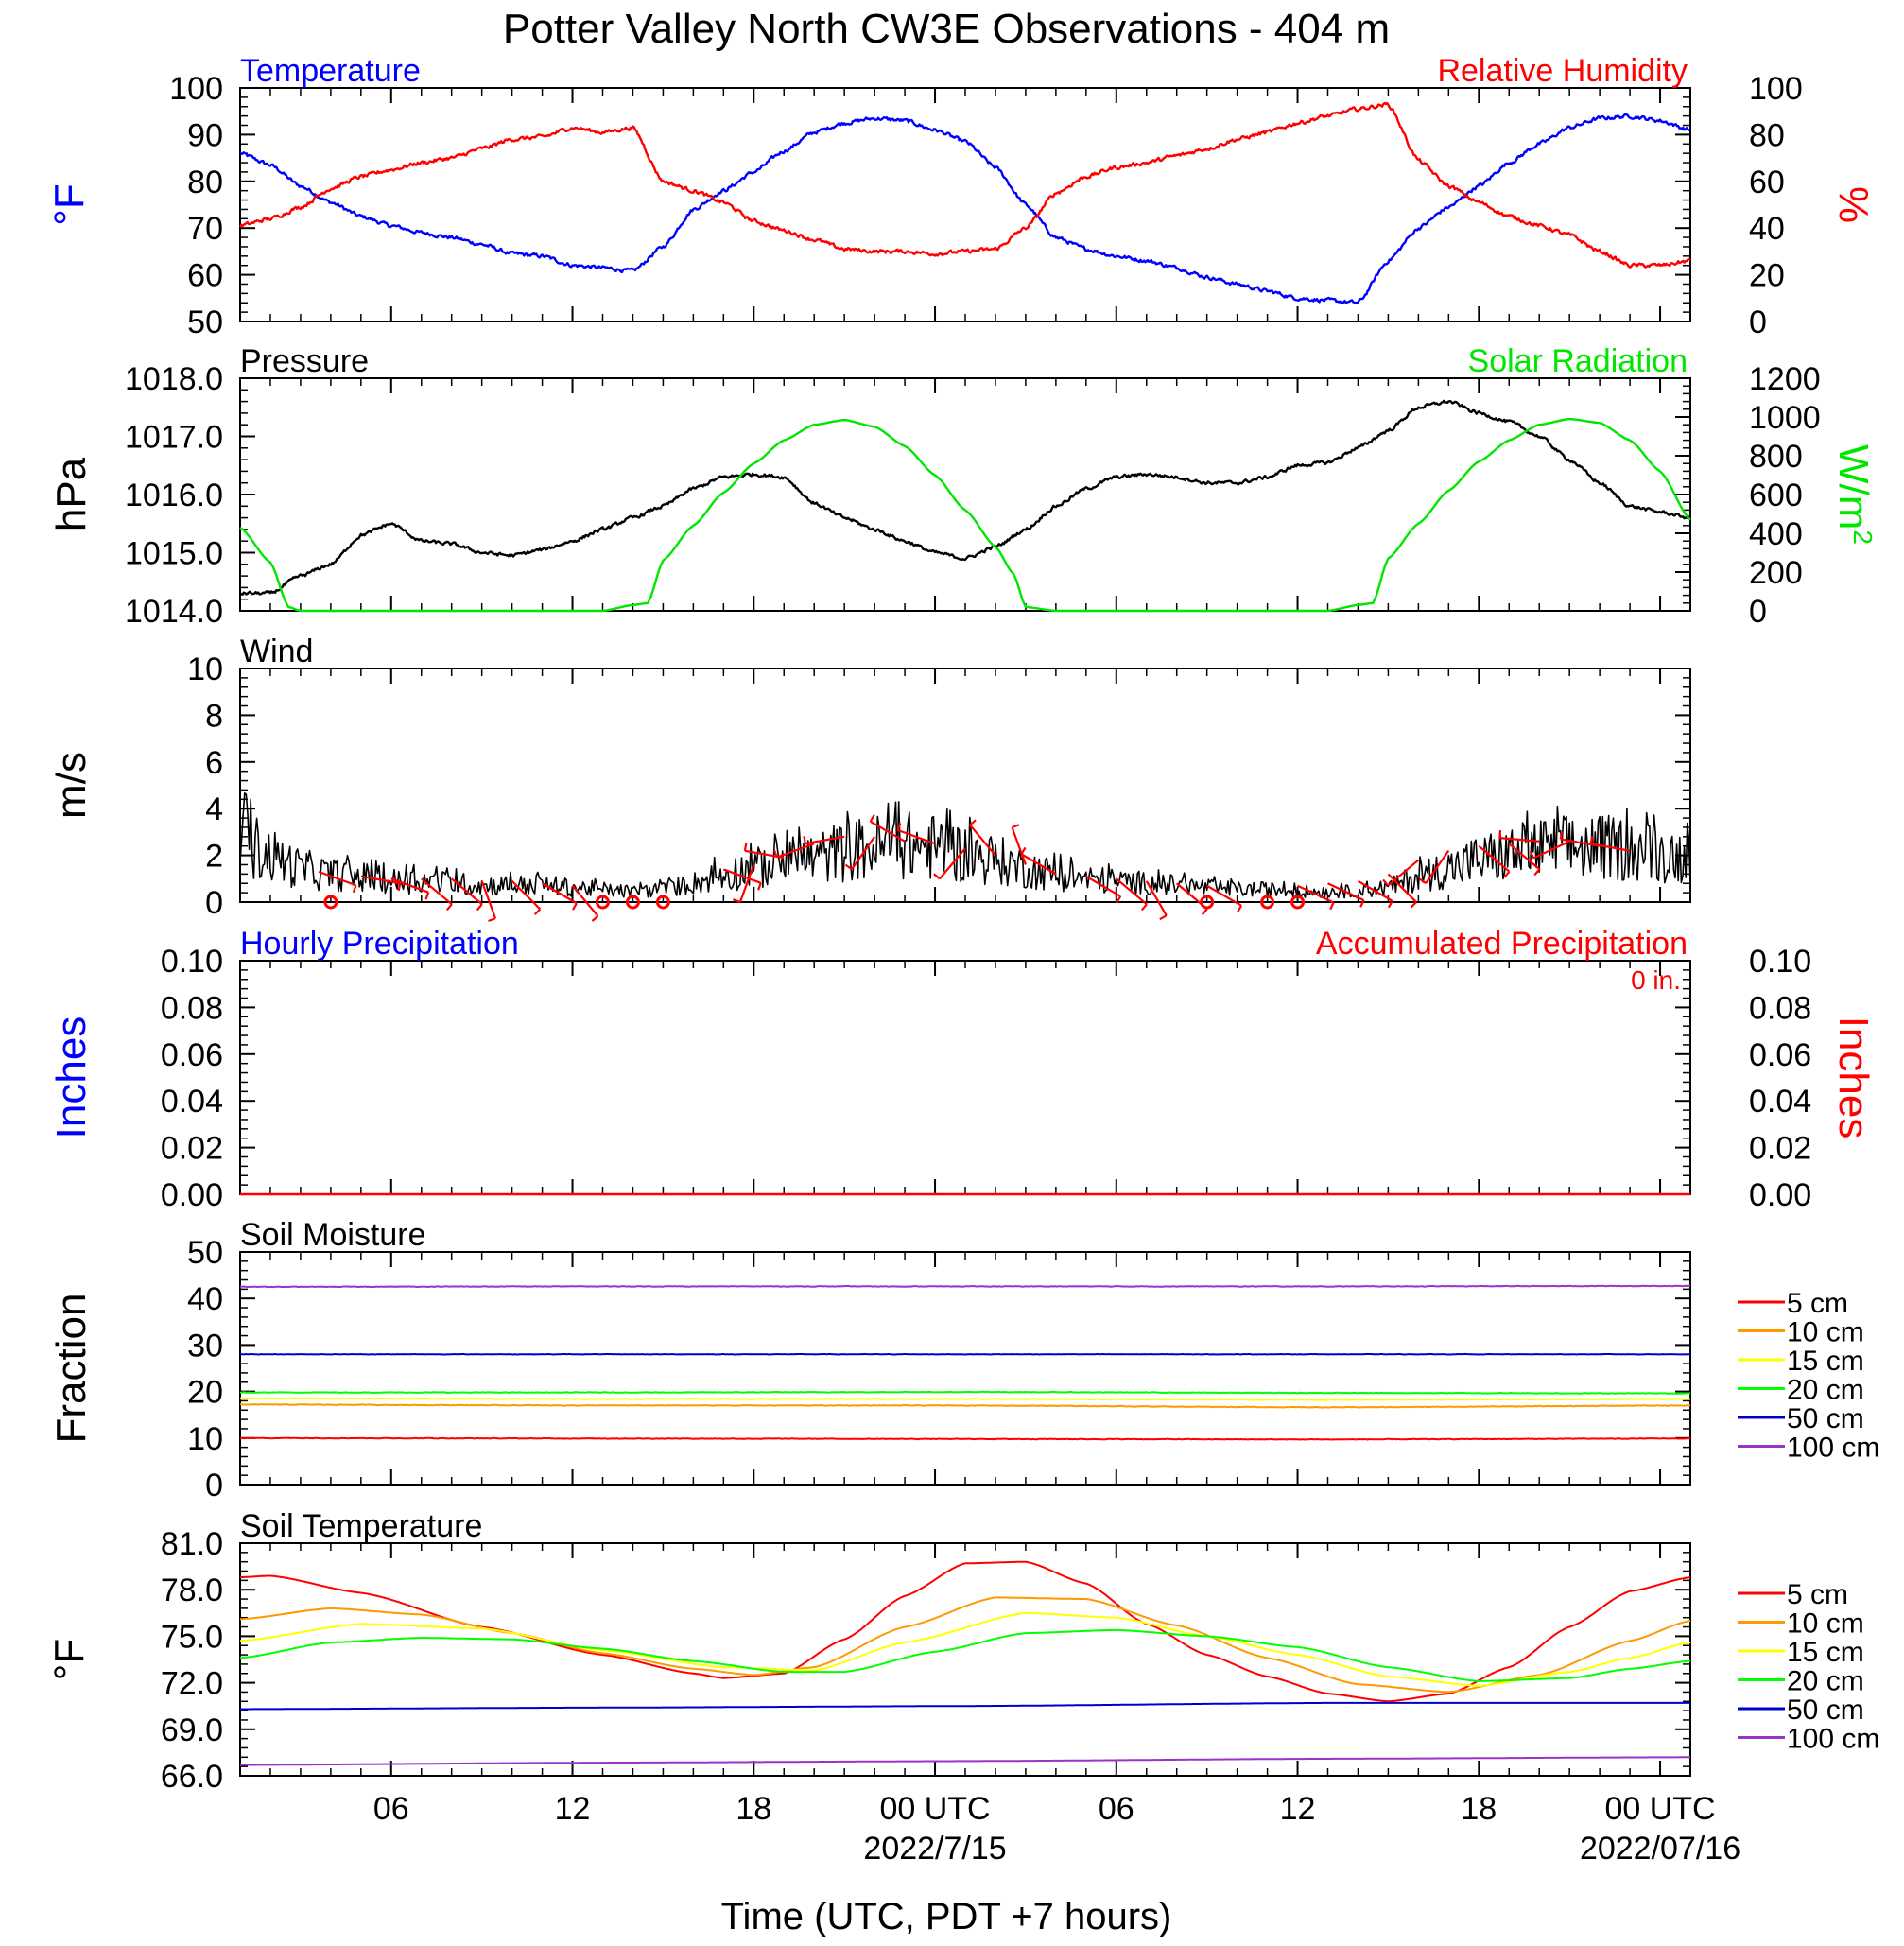 The width and height of the screenshot is (1904, 1946). Describe the element at coordinates (1833, 1740) in the screenshot. I see `soil_temp-legend-label: 100 cm` at that location.